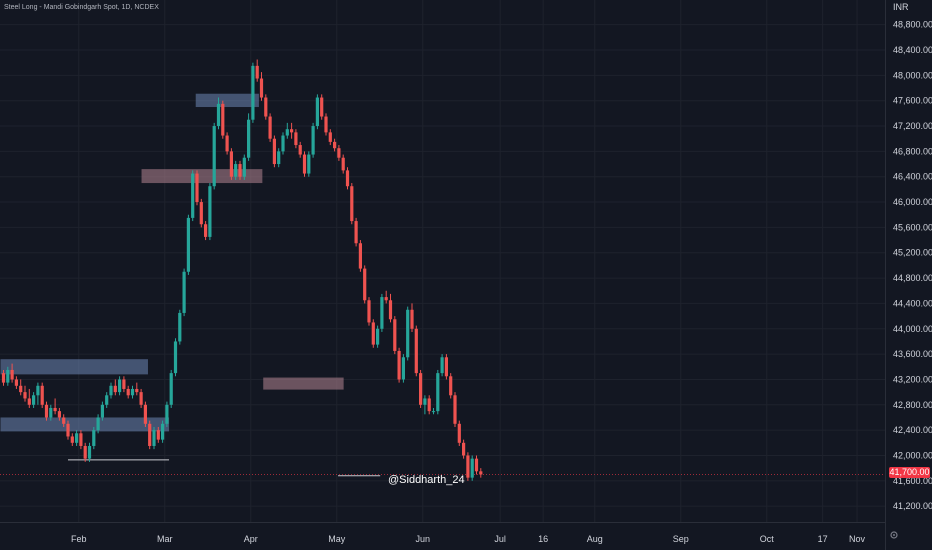  Describe the element at coordinates (767, 539) in the screenshot. I see `time-tick-label: Oct` at that location.